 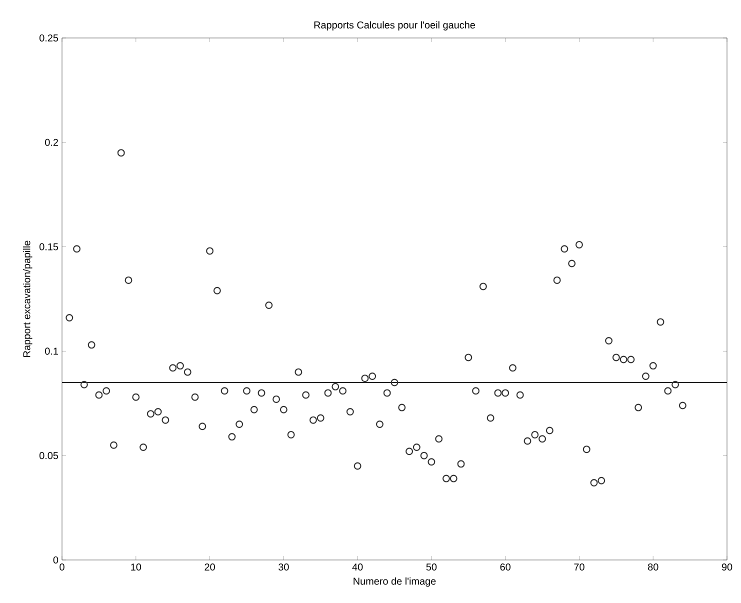 I want to click on y-tick-label: 0, so click(x=55, y=560).